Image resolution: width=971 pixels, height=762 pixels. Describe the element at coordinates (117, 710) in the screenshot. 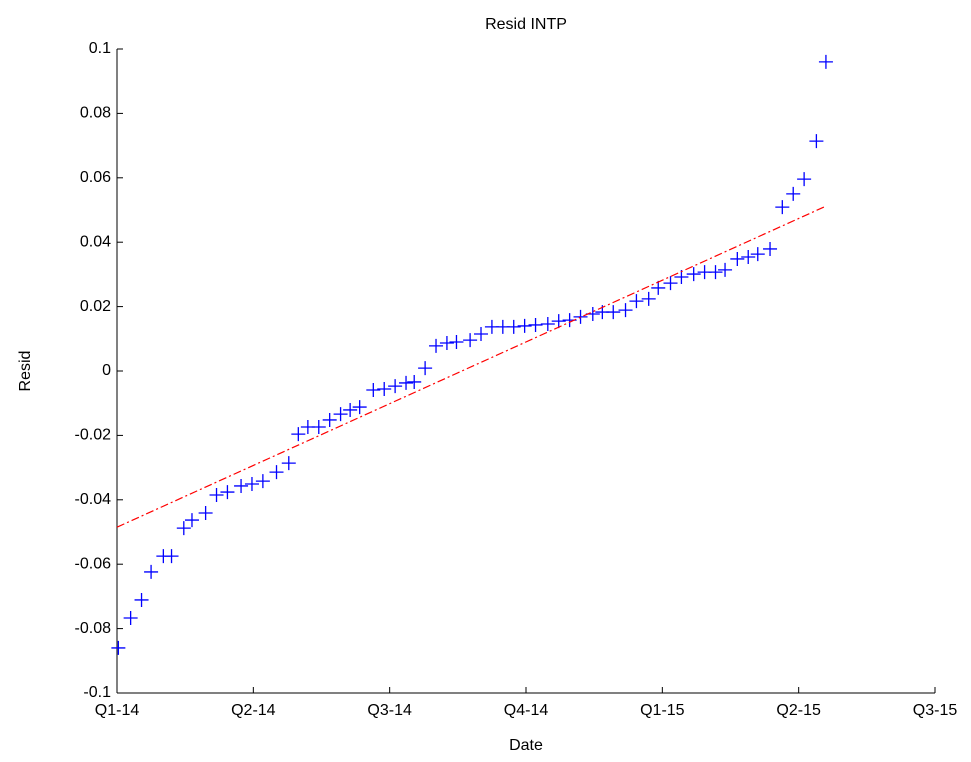

I see `x-tick-label: Q1-14` at that location.